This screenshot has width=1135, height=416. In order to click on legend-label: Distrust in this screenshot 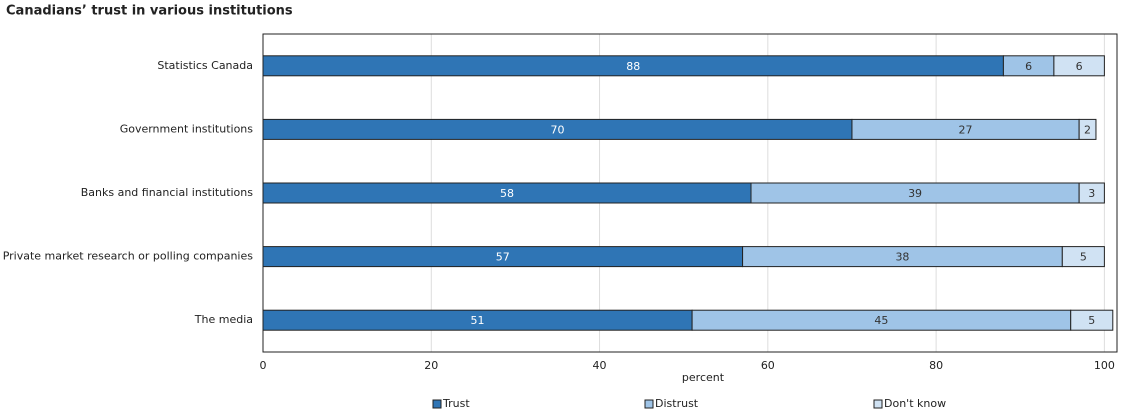, I will do `click(677, 403)`.